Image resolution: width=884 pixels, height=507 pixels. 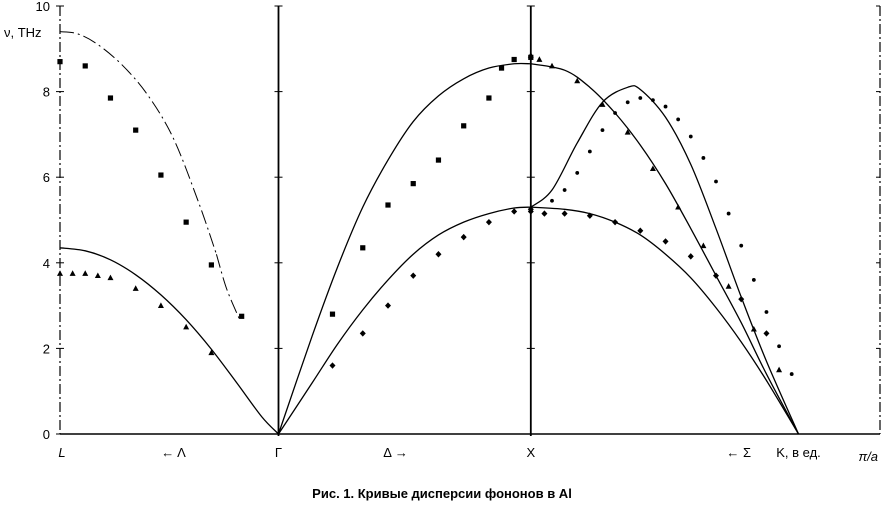 What do you see at coordinates (798, 452) in the screenshot?
I see `x-point-label-3: K, в ед.` at bounding box center [798, 452].